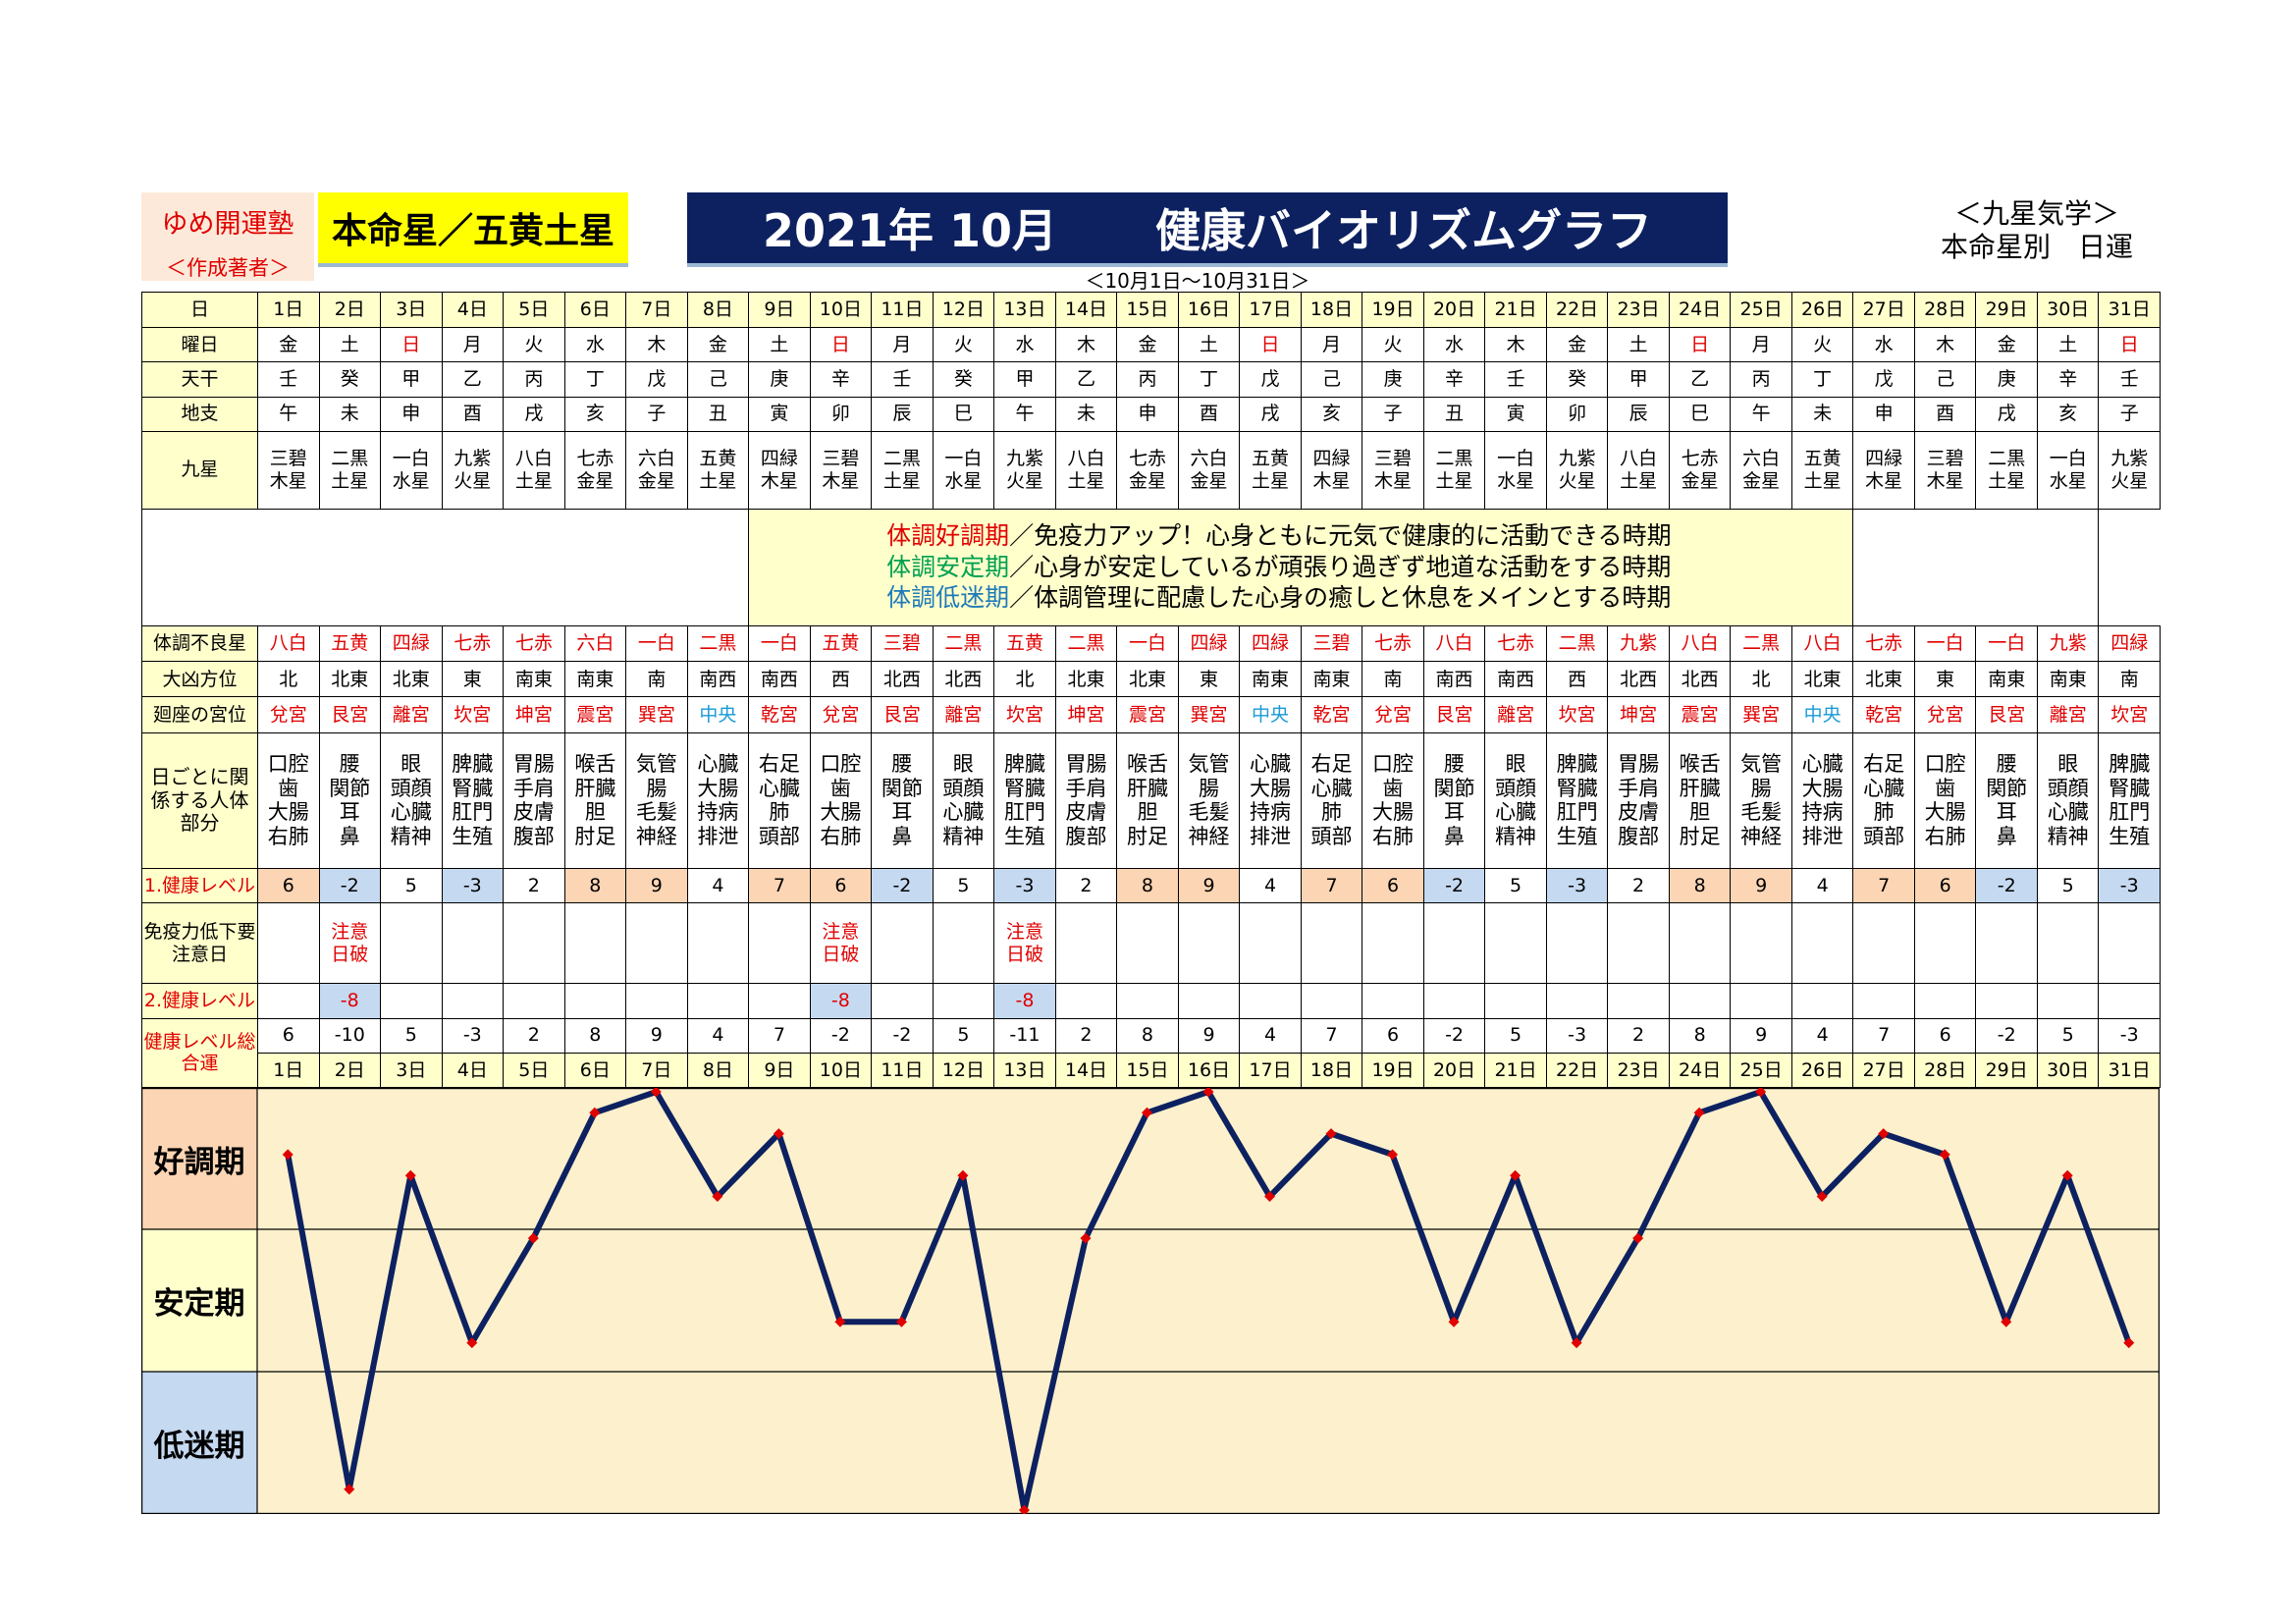  What do you see at coordinates (1025, 943) in the screenshot?
I see `caution-cell: 注意 日破` at bounding box center [1025, 943].